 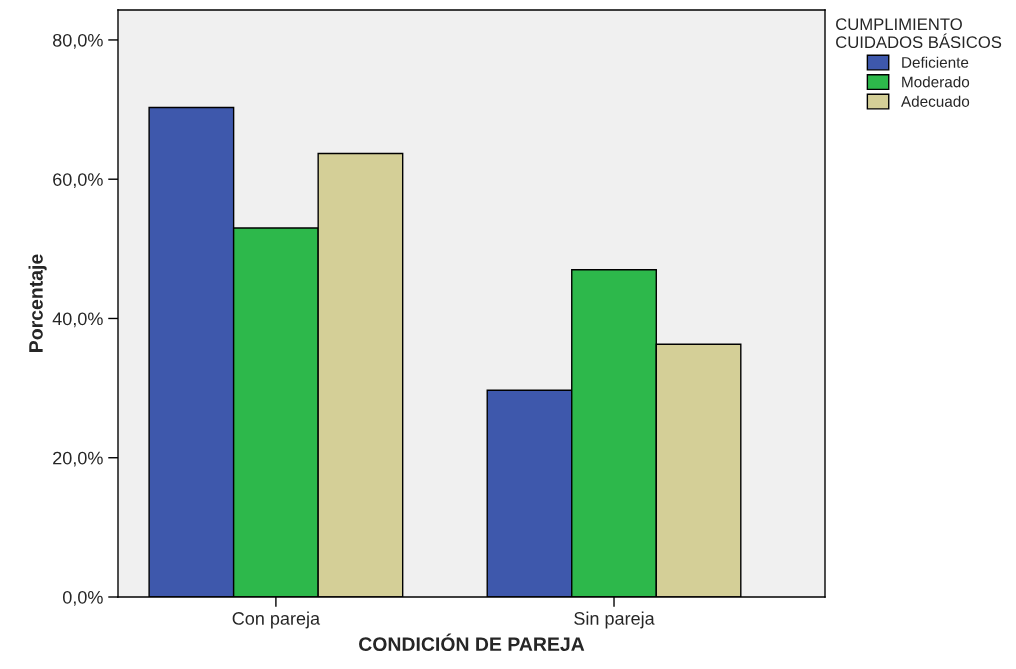 I want to click on legend-label: Deficiente, so click(x=935, y=62).